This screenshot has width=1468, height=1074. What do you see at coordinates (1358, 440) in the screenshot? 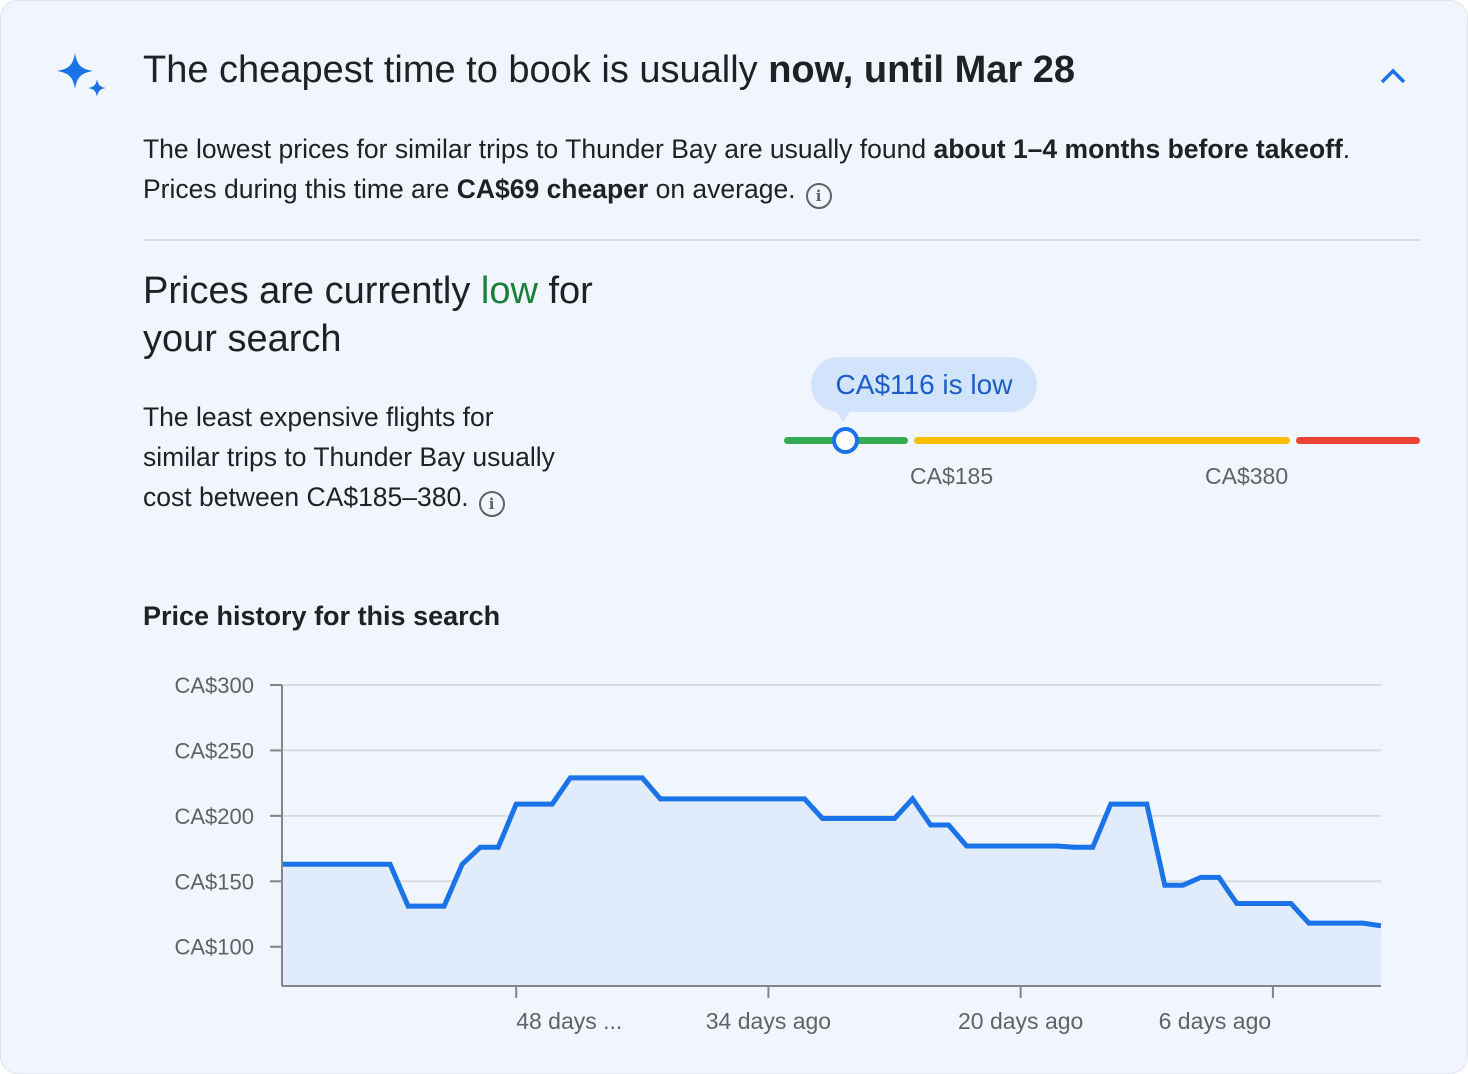
I see `range-high-segment` at bounding box center [1358, 440].